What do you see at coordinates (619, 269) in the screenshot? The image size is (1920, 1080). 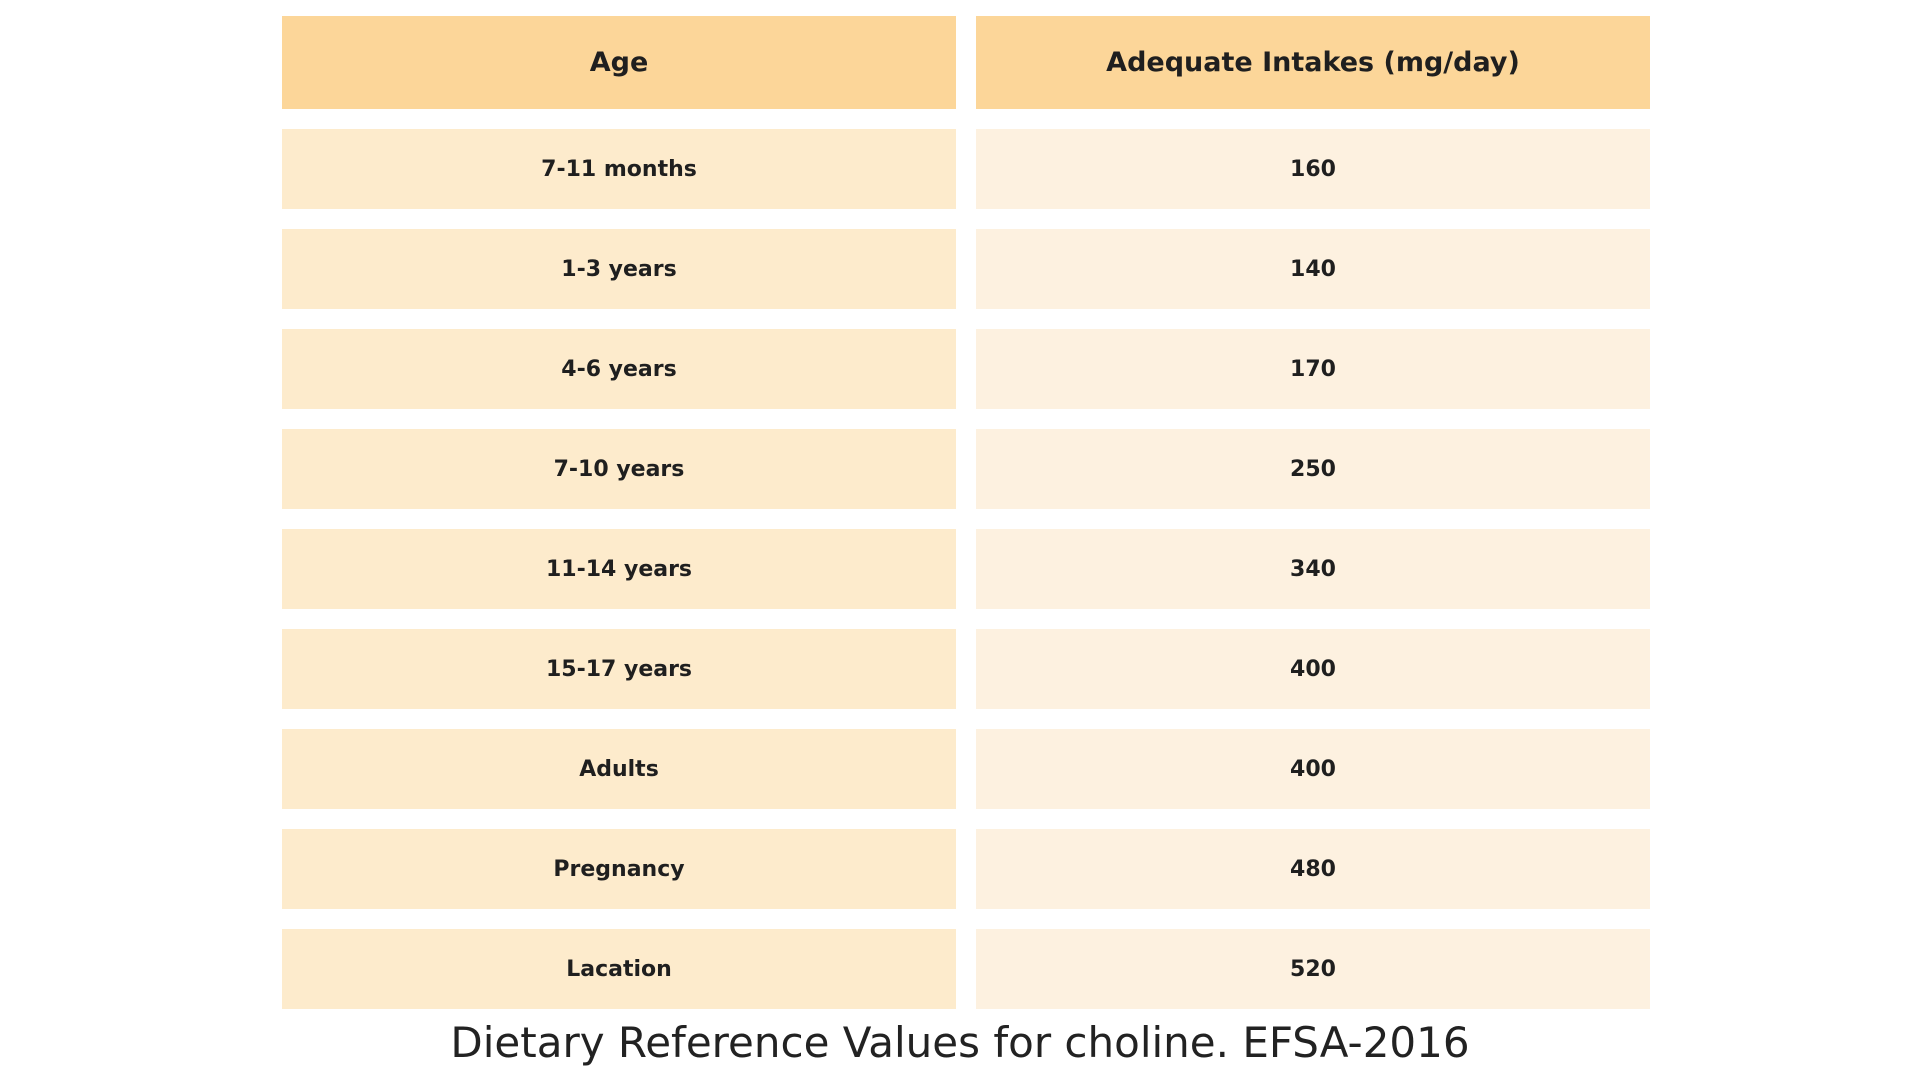 I see `age-cell: 1-3 years` at bounding box center [619, 269].